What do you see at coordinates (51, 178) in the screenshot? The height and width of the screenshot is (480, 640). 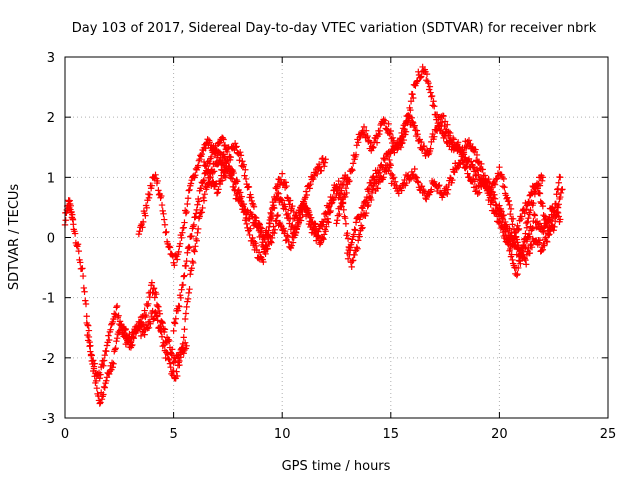 I see `y-tick-label: 1` at bounding box center [51, 178].